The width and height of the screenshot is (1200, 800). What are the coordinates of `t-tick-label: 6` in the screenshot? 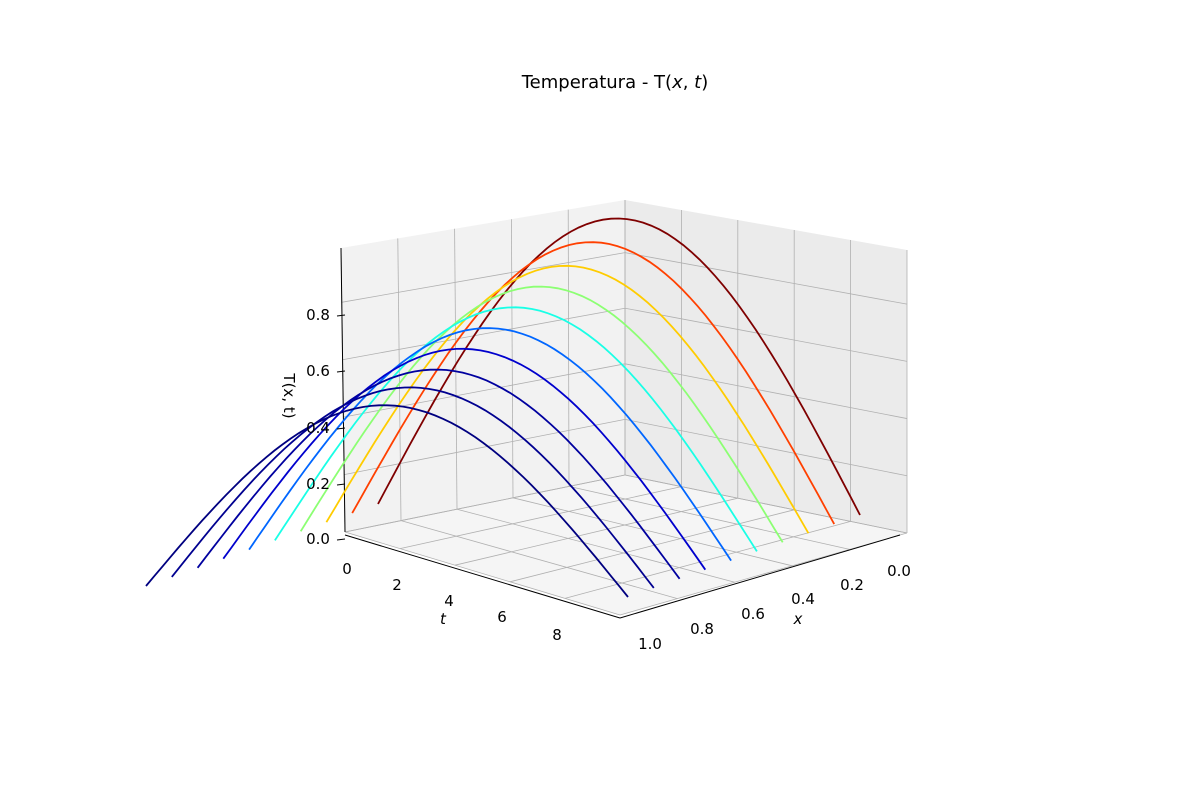 It's located at (502, 617).